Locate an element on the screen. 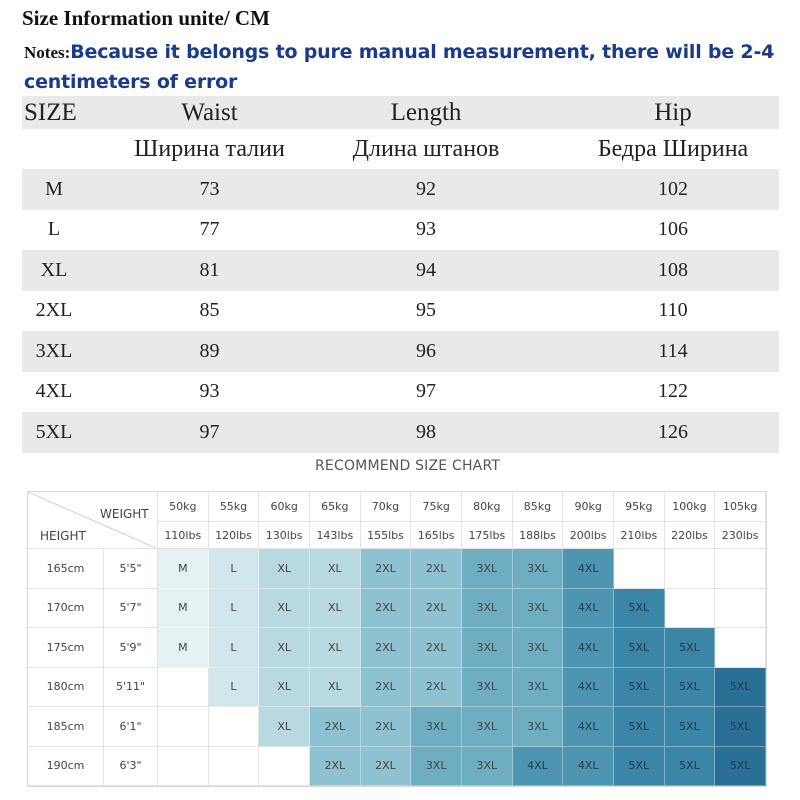  weight-label: WEIGHT is located at coordinates (124, 514).